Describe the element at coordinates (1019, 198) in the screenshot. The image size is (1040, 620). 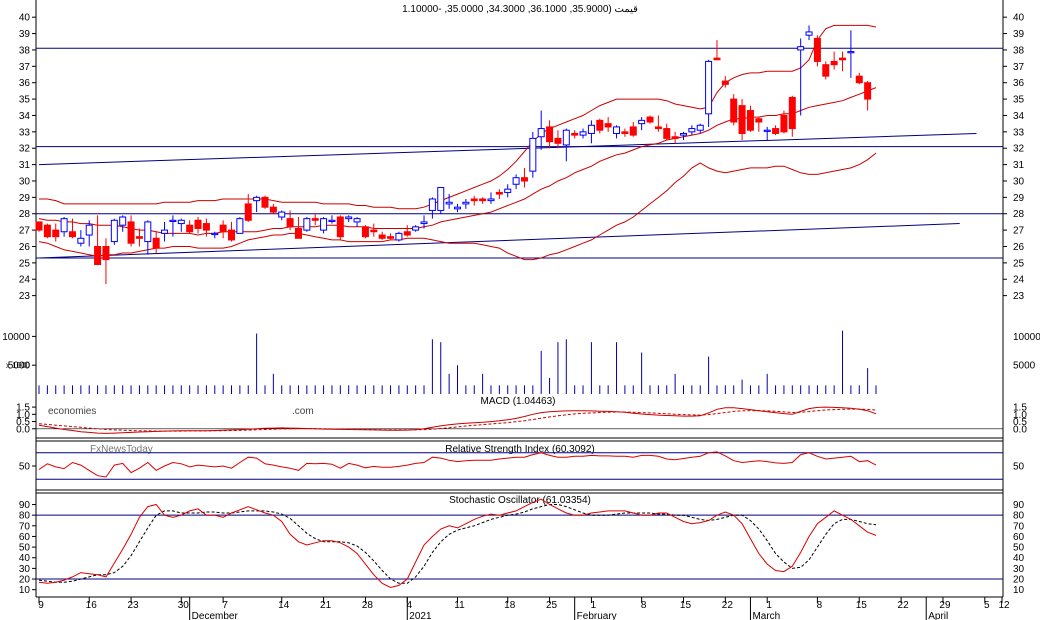
I see `price-y-tick-label: 29` at that location.